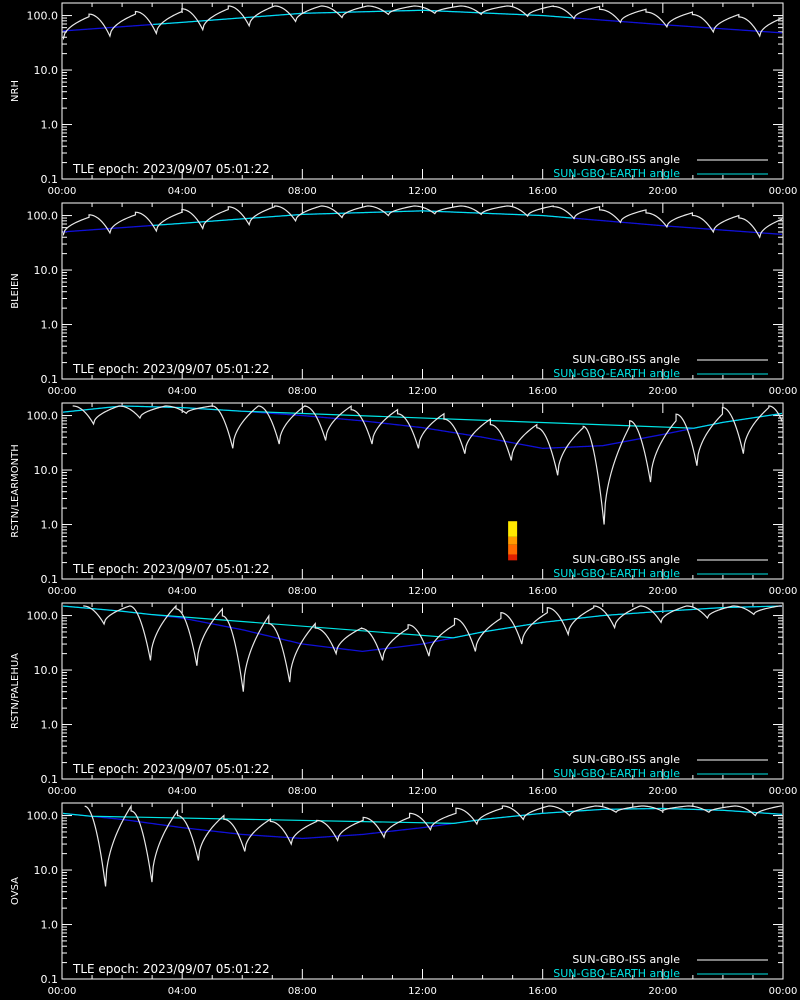 The image size is (800, 1000). Describe the element at coordinates (15, 491) in the screenshot. I see `y-axis-label: RSTN/LEARMONTH` at that location.